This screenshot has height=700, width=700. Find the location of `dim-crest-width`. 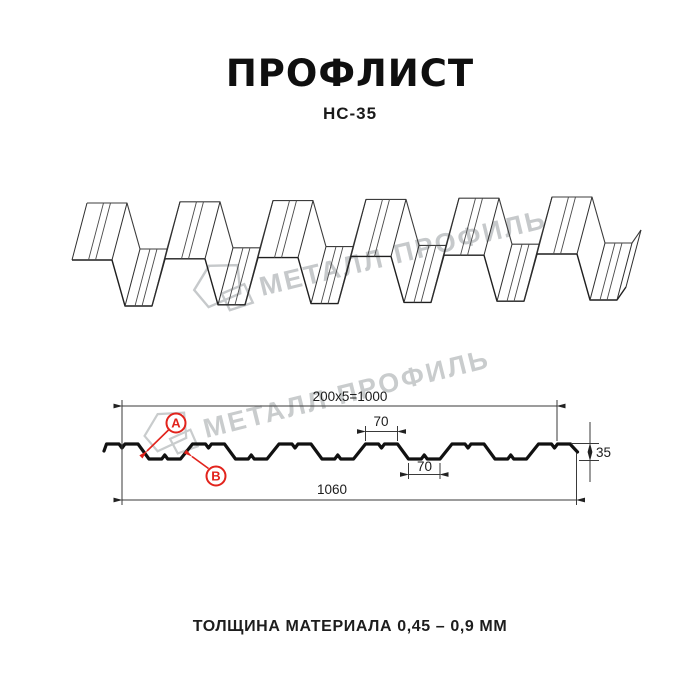

dim-crest-width is located at coordinates (381, 433).